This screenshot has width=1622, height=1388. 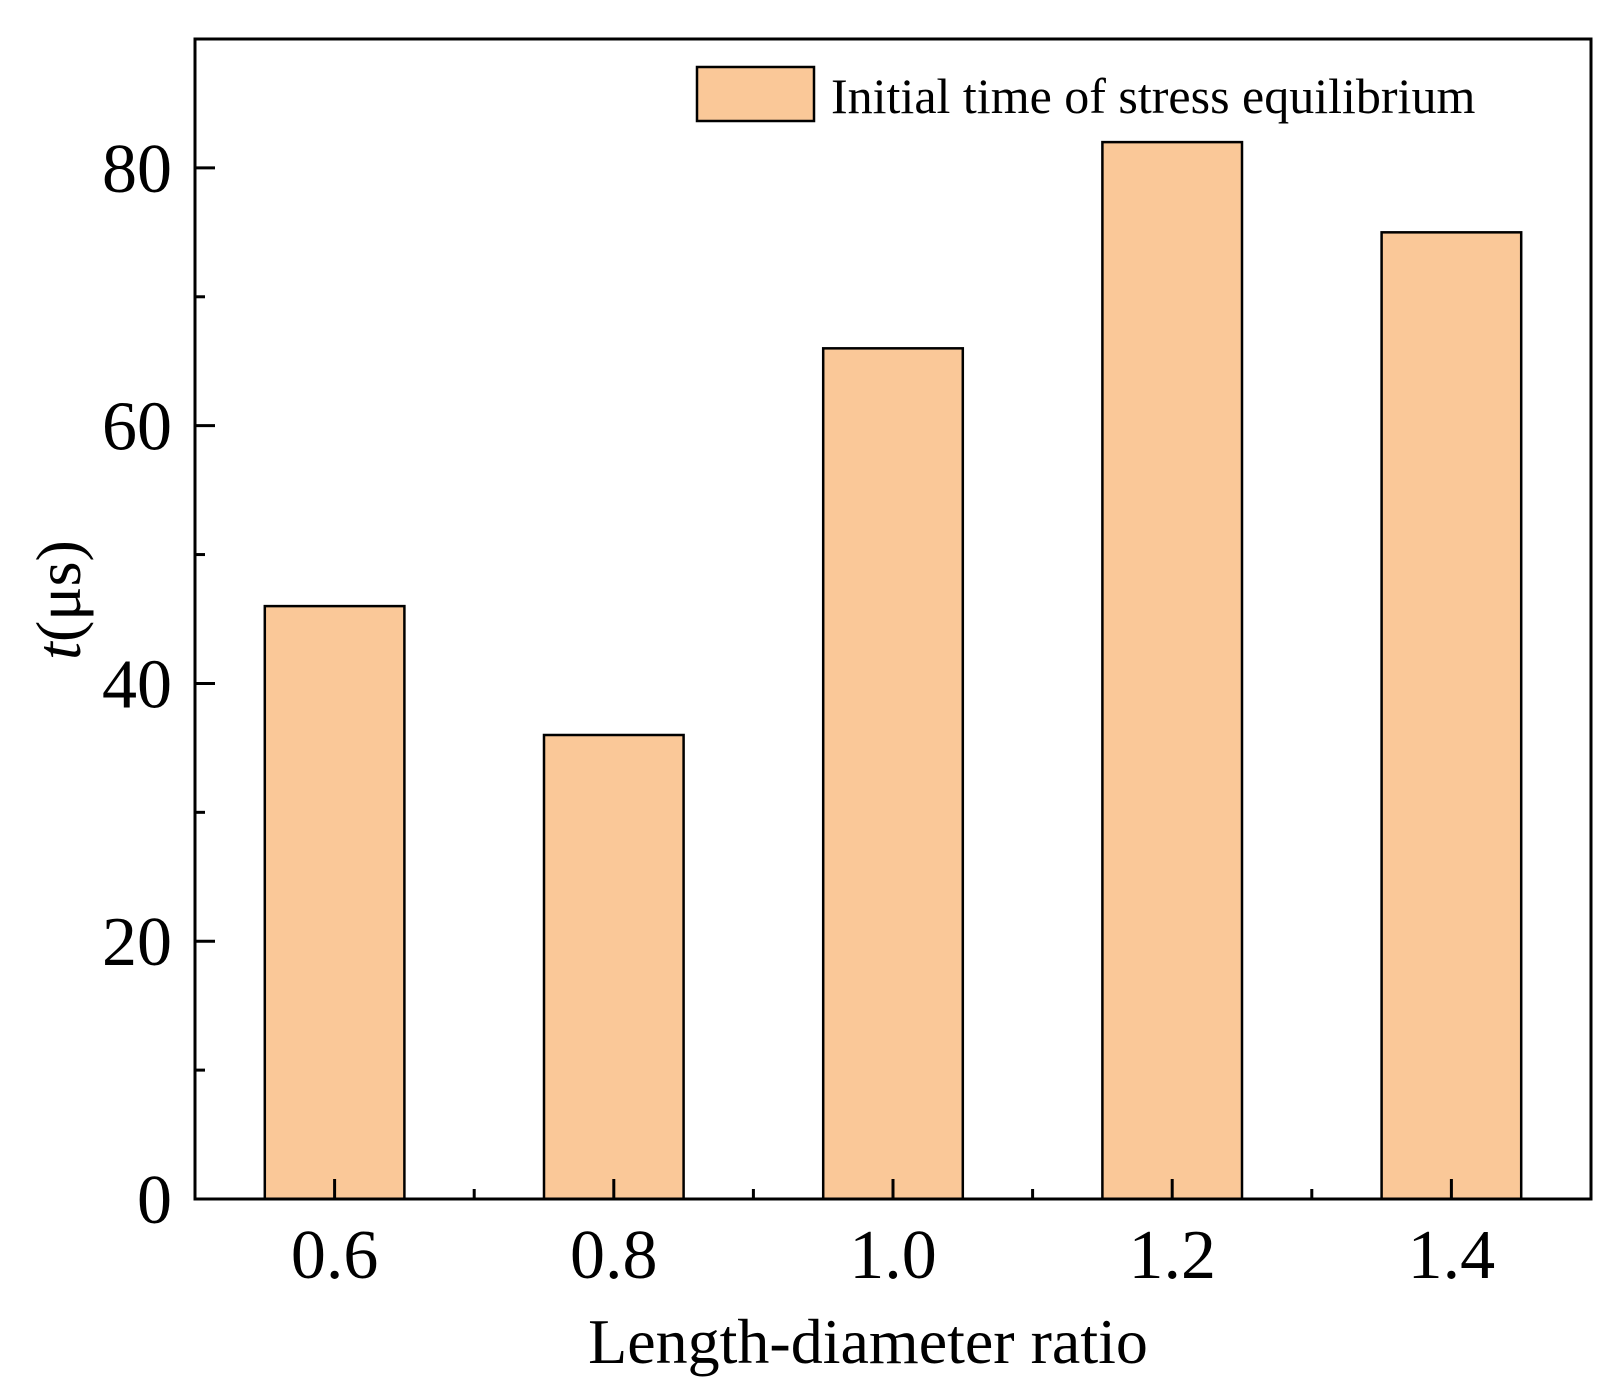 I want to click on y-tick-label: 80, so click(x=137, y=169).